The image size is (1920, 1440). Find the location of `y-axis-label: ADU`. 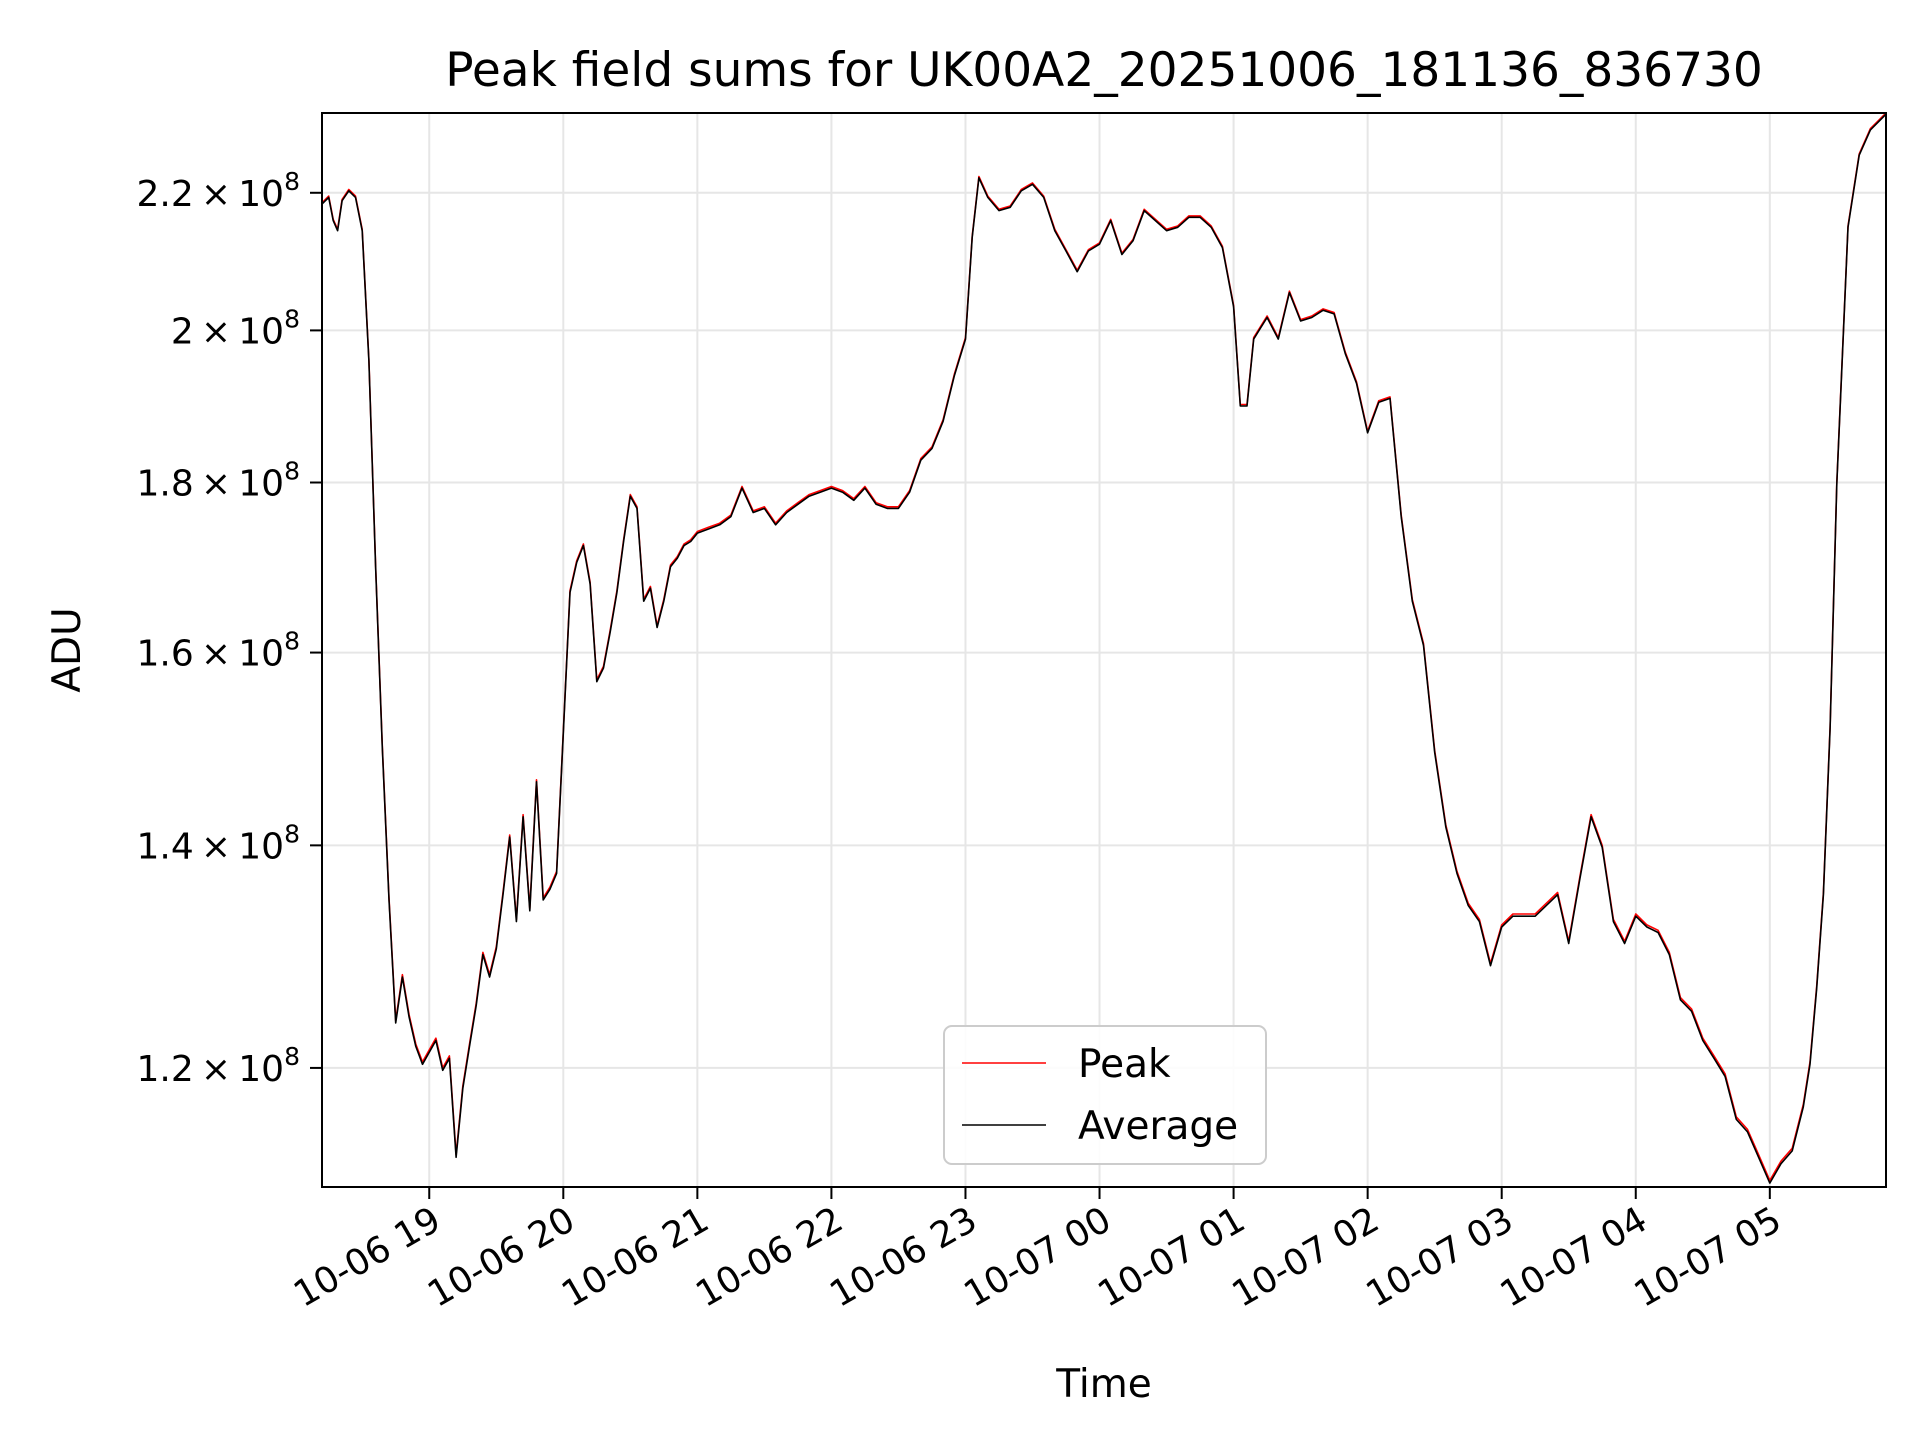

y-axis-label: ADU is located at coordinates (67, 649).